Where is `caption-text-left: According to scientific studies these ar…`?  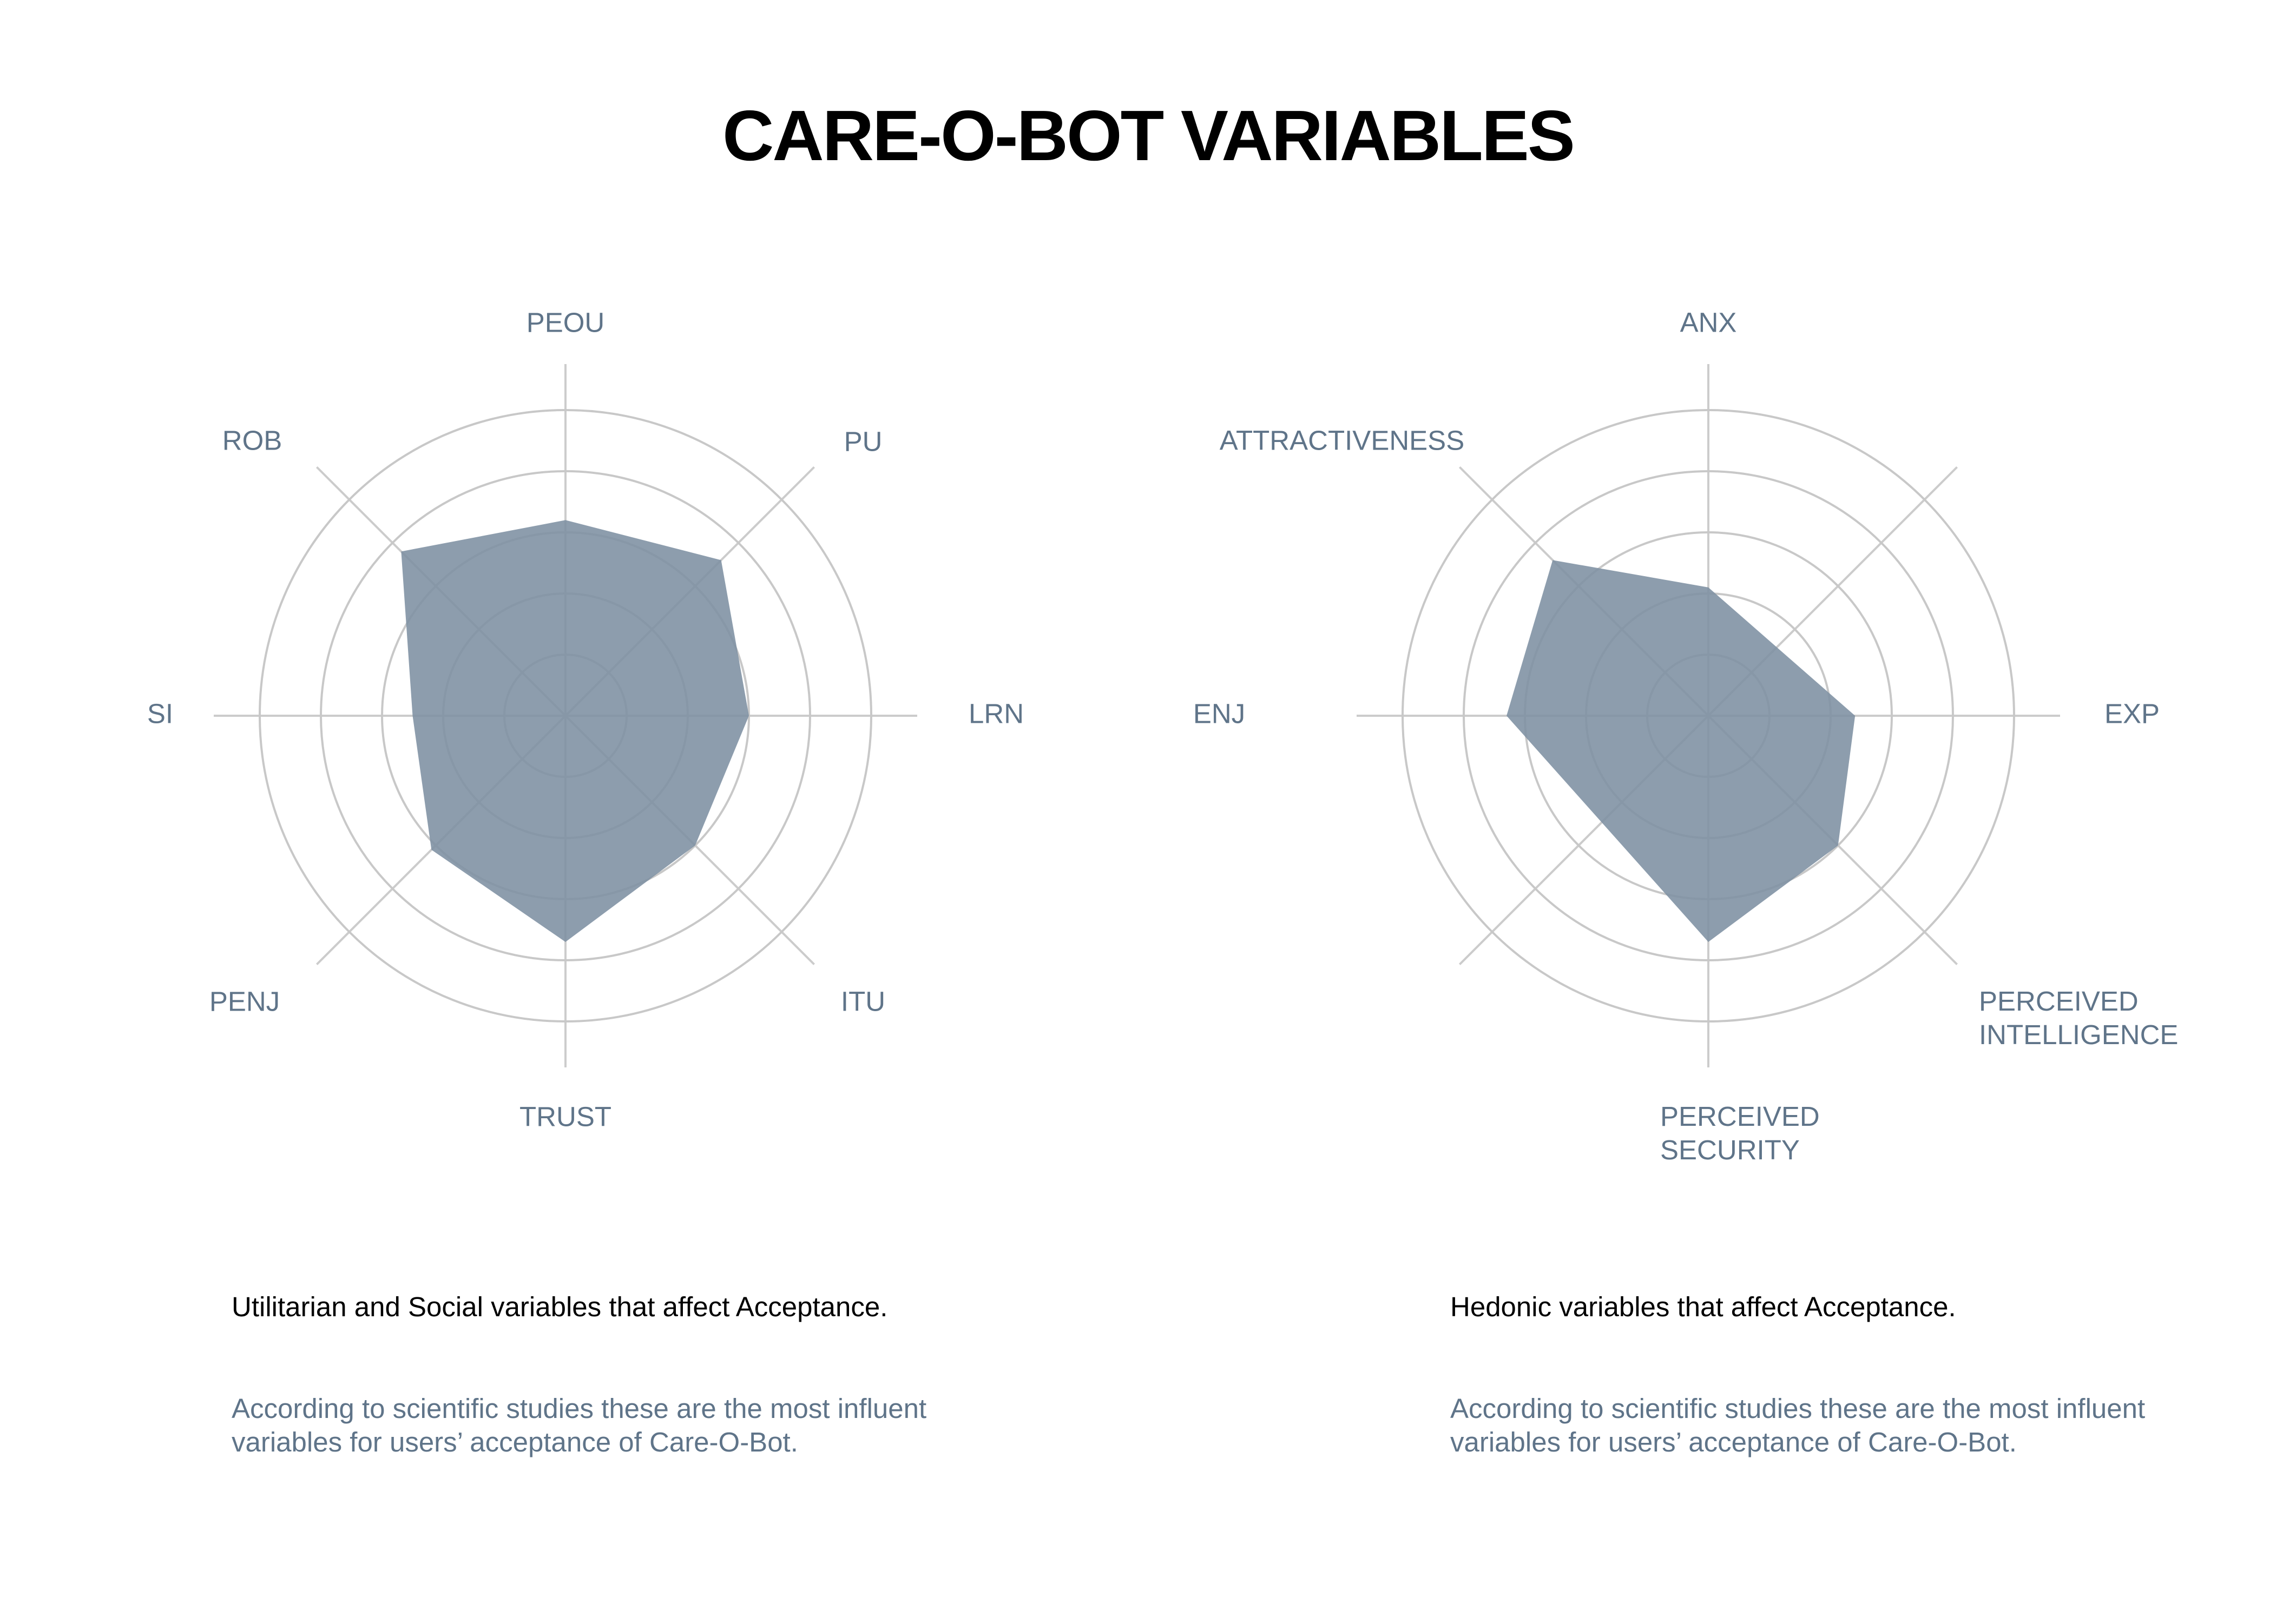
caption-text-left: According to scientific studies these ar… is located at coordinates (610, 1426).